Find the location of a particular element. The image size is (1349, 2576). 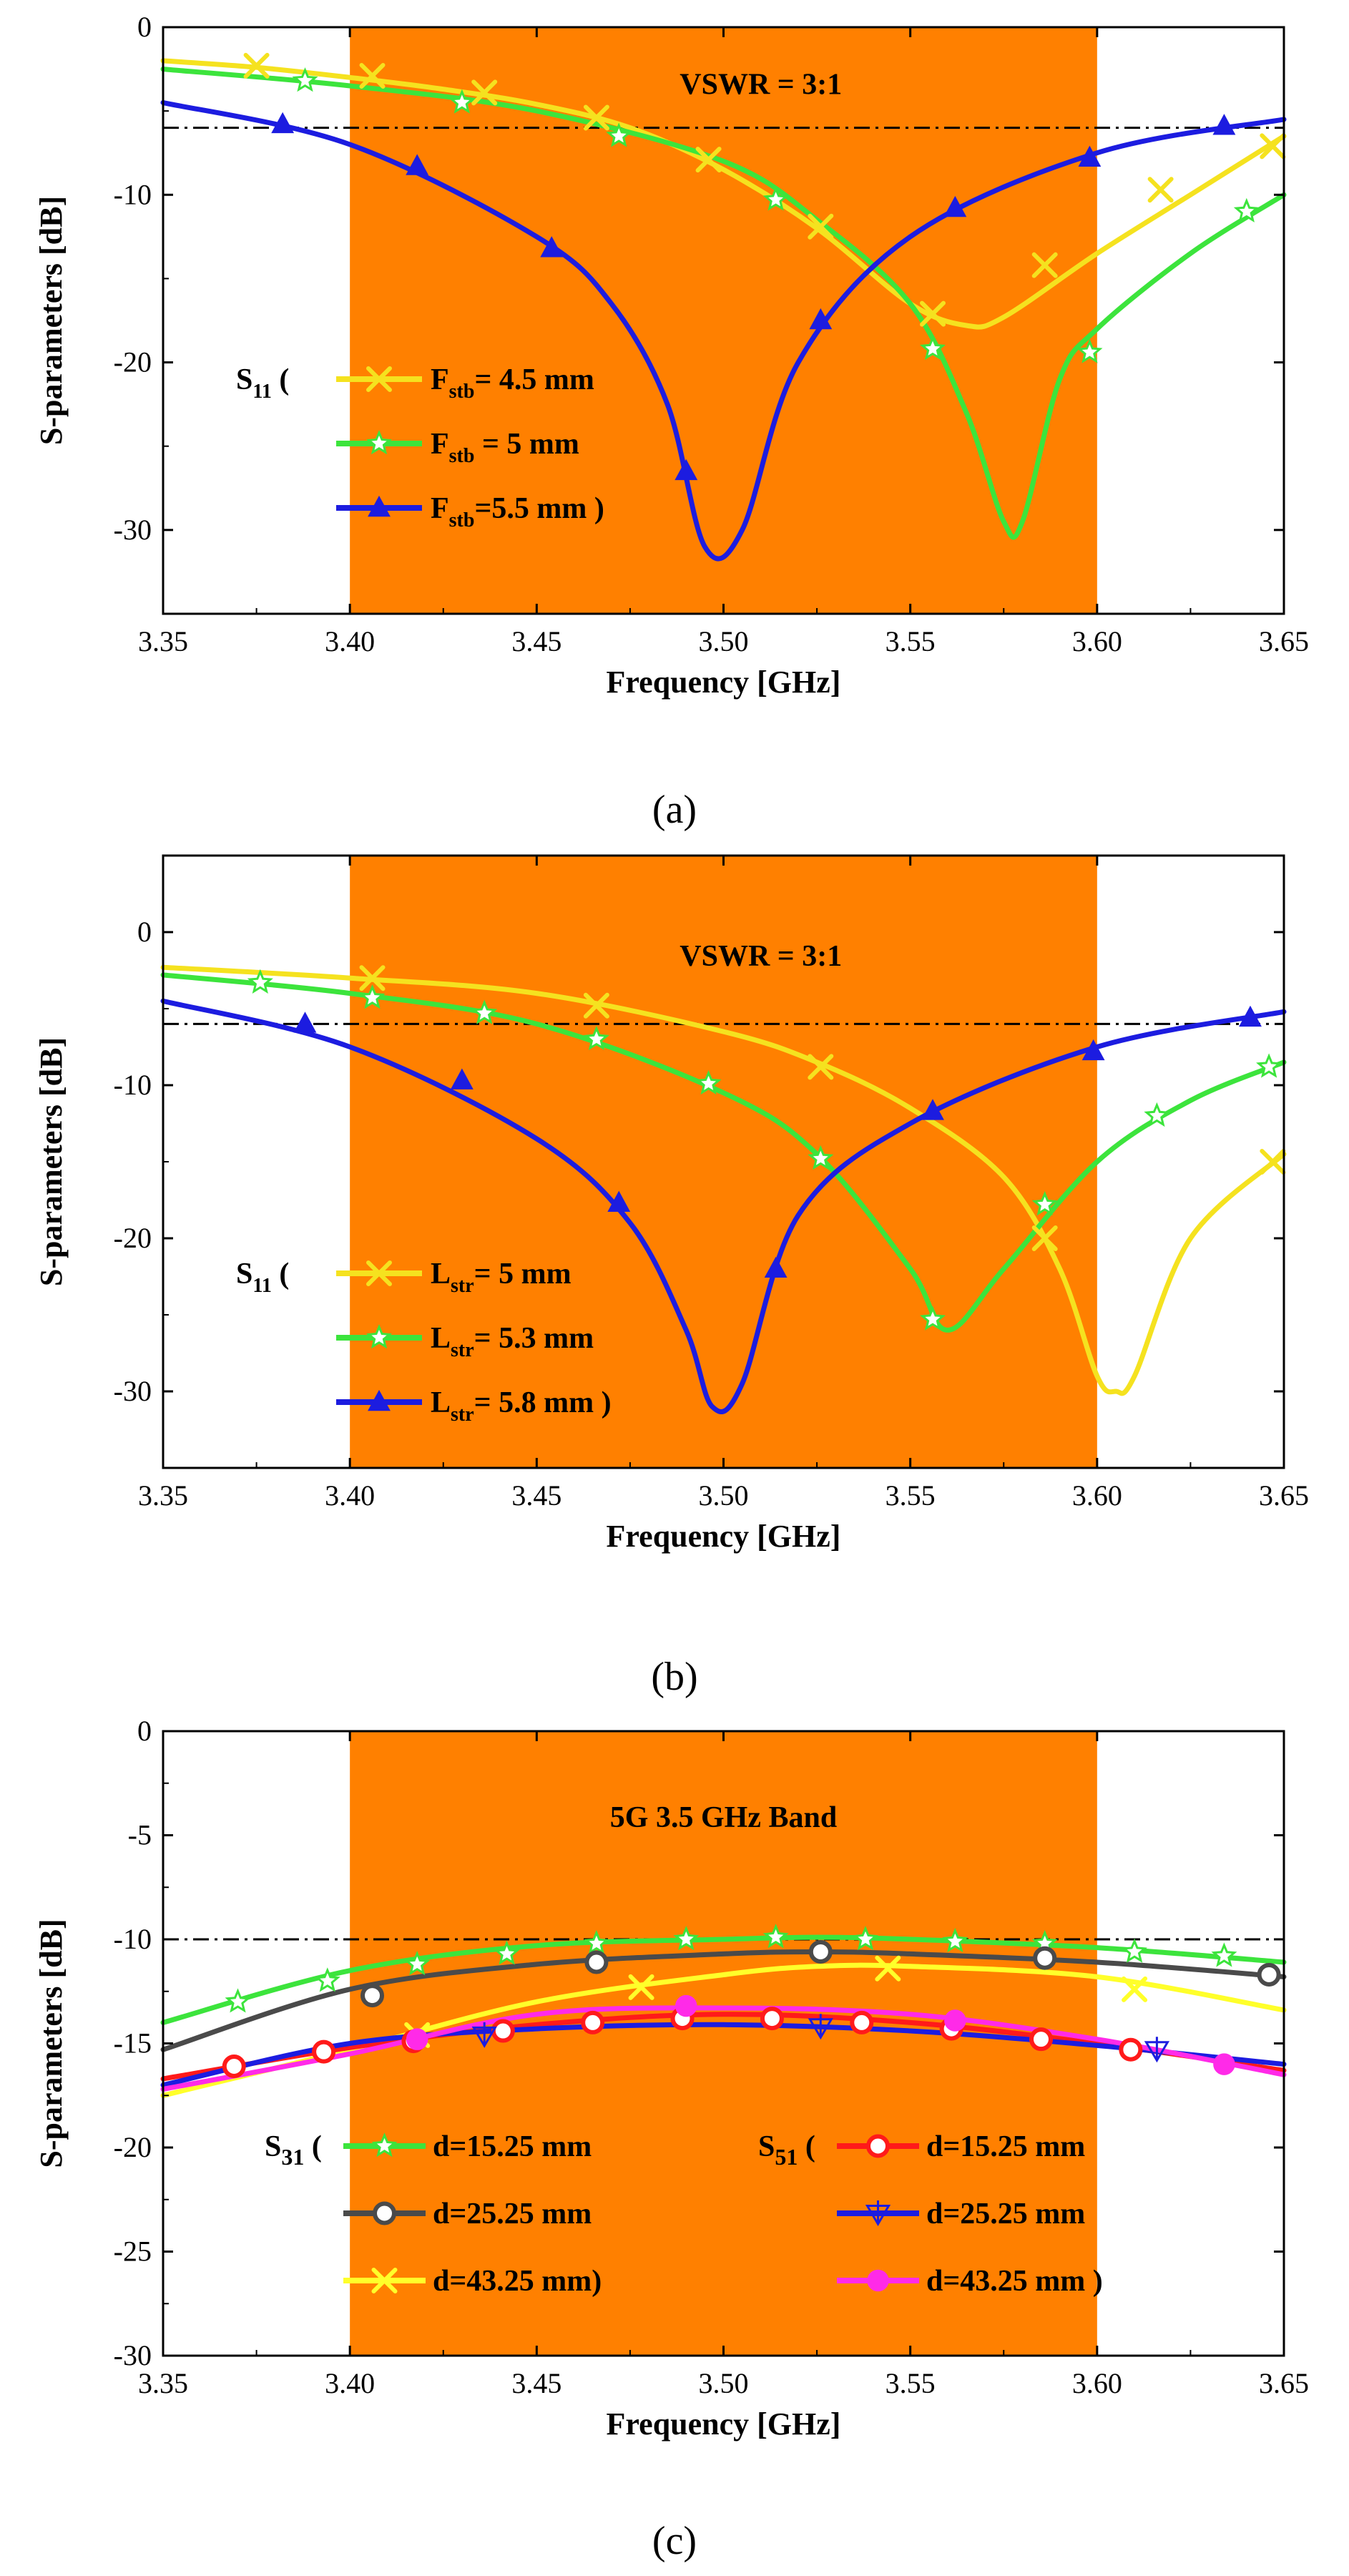

legend-label: Lstr= 5.8 mm ) is located at coordinates (521, 1406).